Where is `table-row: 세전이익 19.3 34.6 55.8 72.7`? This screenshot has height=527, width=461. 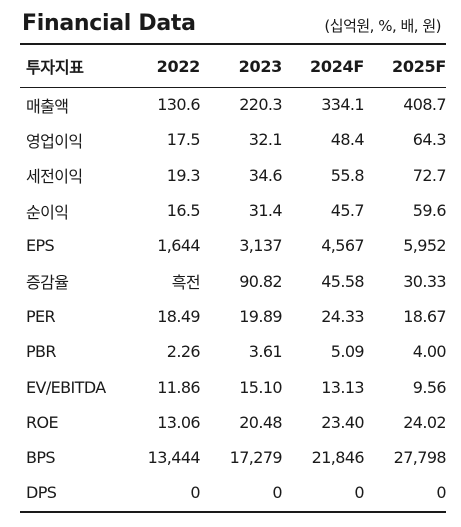
table-row: 세전이익 19.3 34.6 55.8 72.7 is located at coordinates (233, 175).